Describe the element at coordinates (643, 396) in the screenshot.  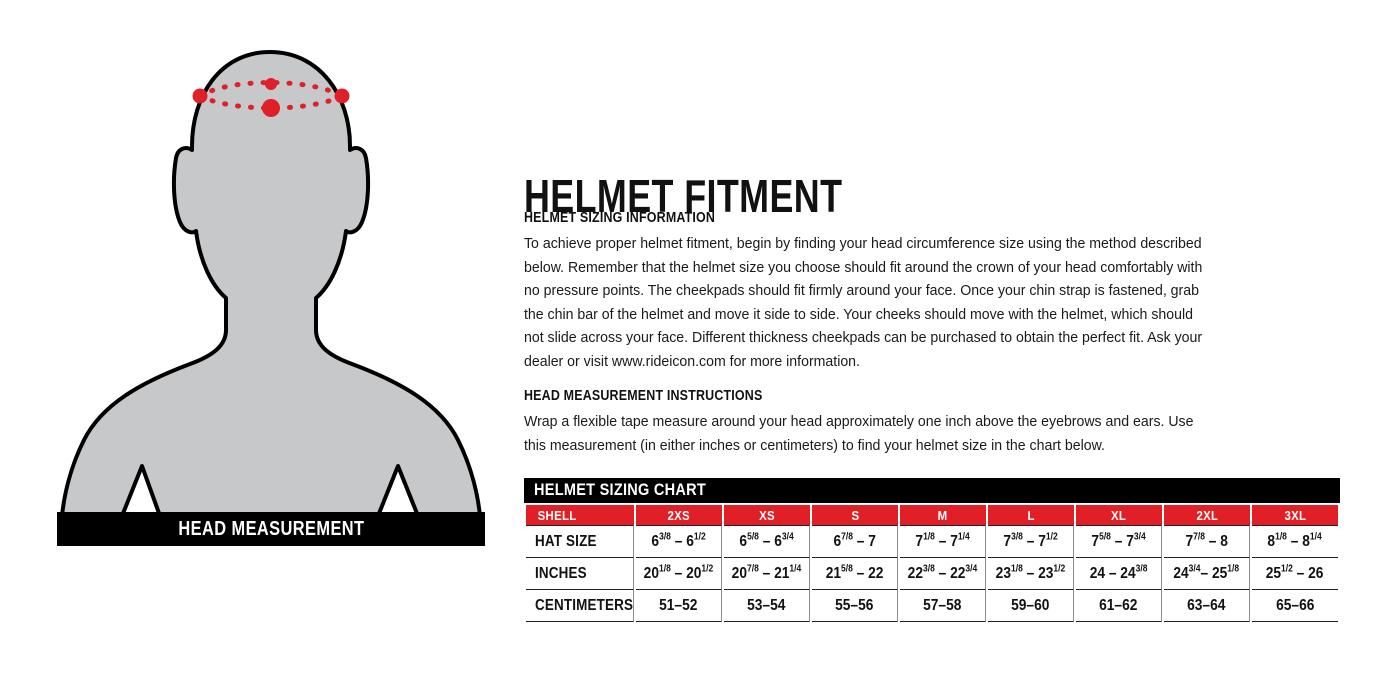
I see `measurement-instructions-heading: HEAD MEASUREMENT INSTRUCTIONS` at that location.